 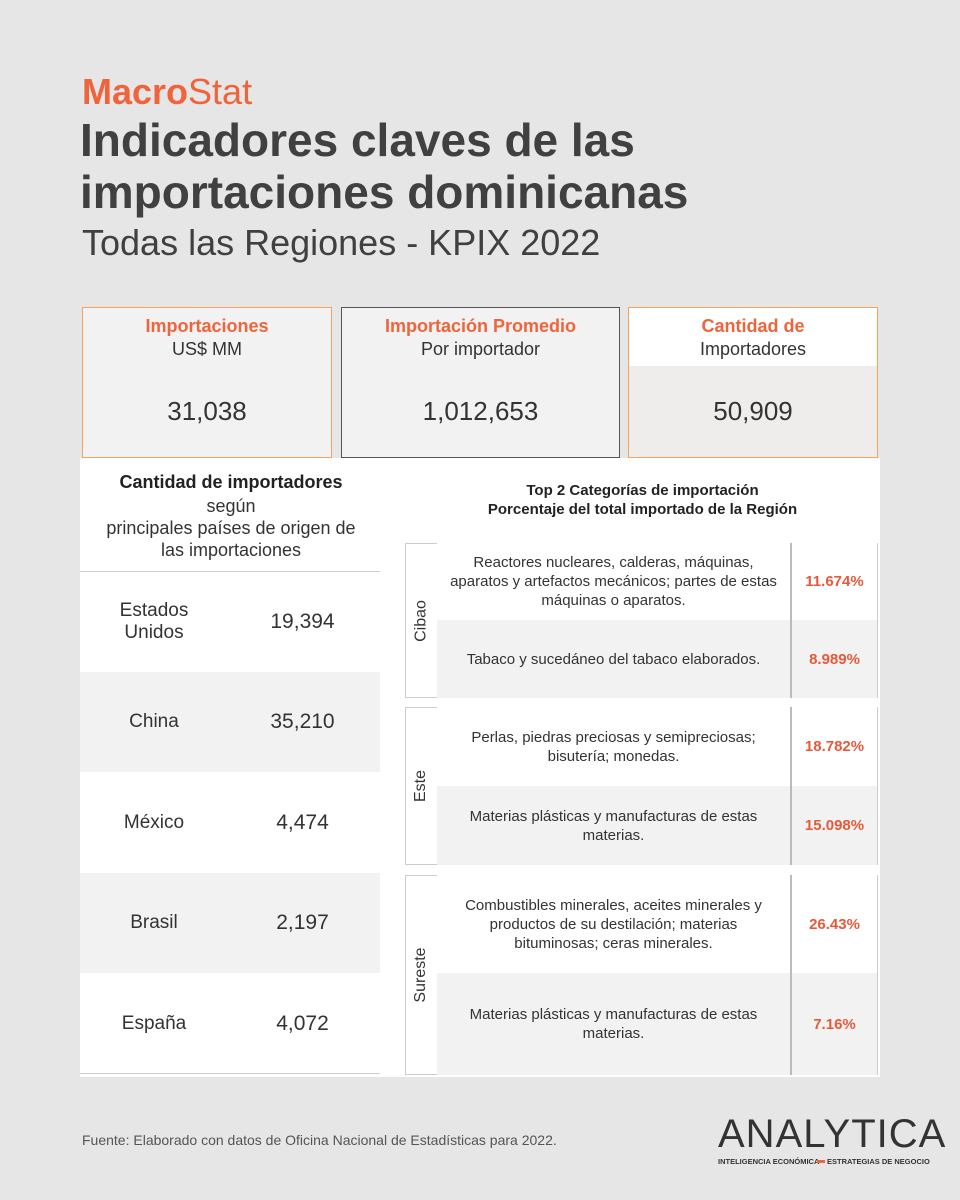 I want to click on kpi-value: 31,038, so click(x=207, y=411).